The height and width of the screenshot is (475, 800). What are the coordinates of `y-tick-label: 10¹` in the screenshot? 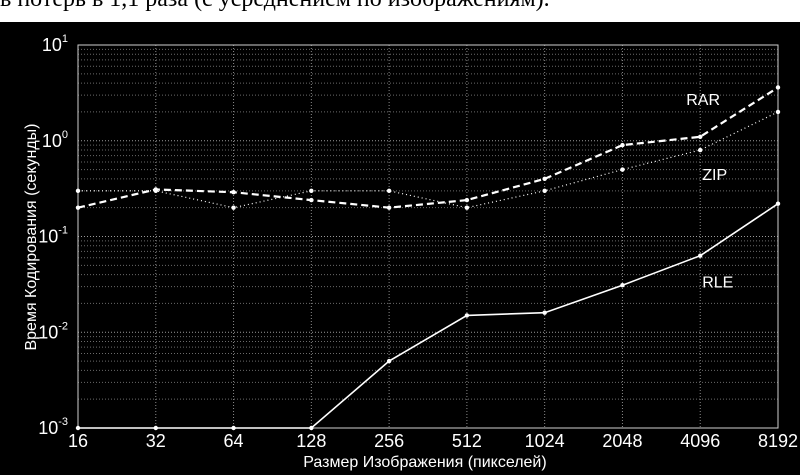 It's located at (55, 44).